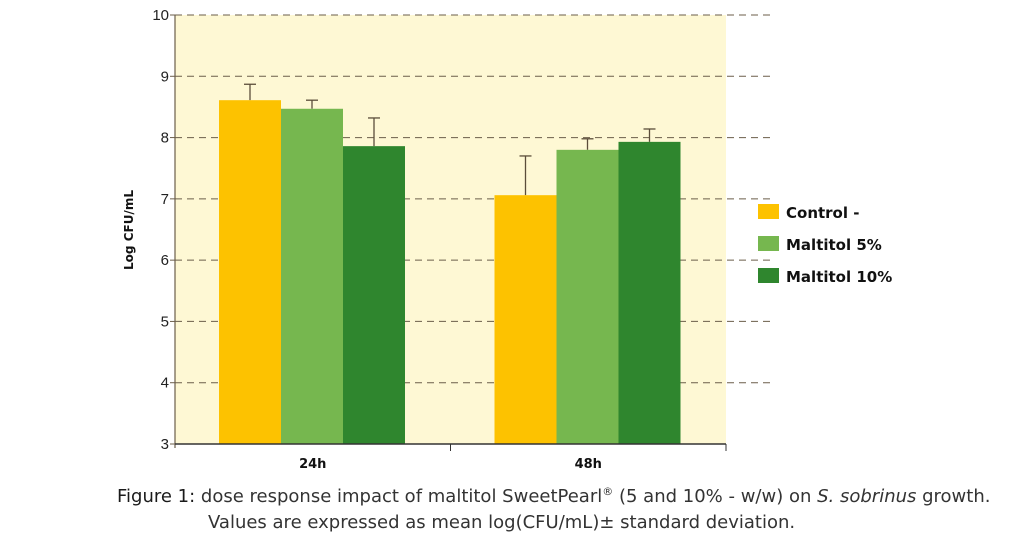 Image resolution: width=1024 pixels, height=536 pixels. Describe the element at coordinates (588, 464) in the screenshot. I see `x-tick-label: 48h` at that location.